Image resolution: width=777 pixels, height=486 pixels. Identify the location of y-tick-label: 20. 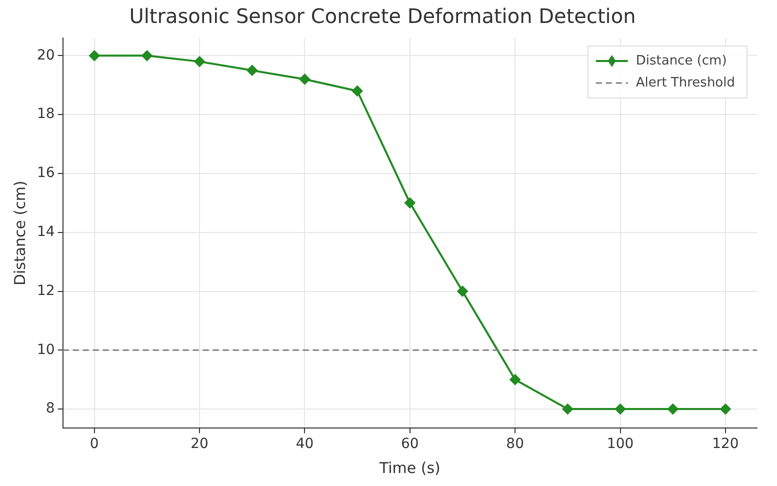
(45, 55).